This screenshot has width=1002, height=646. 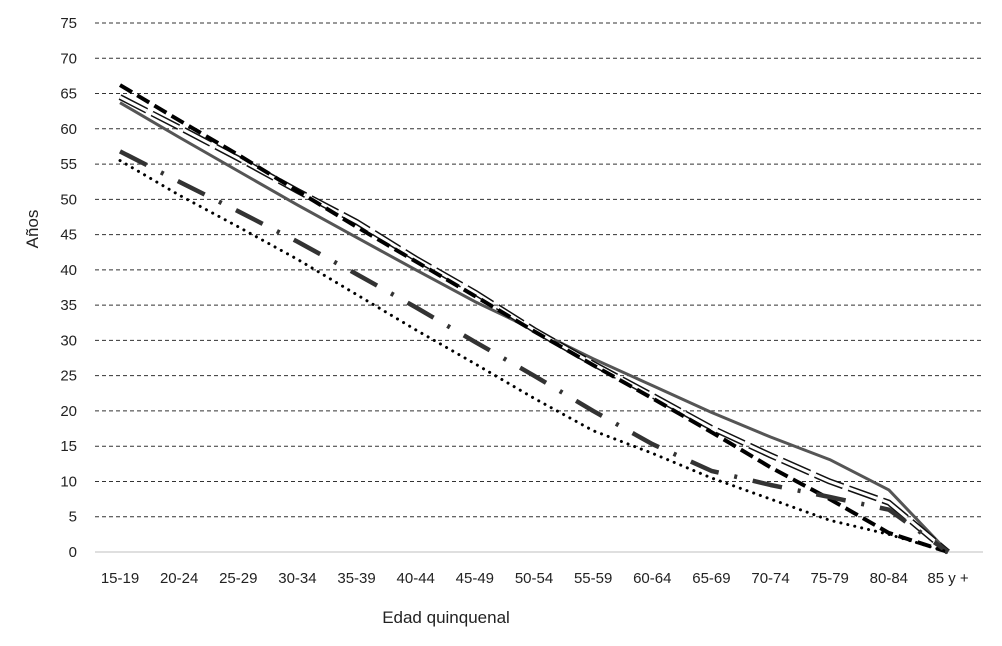 I want to click on y-tick-label: 65, so click(x=68, y=94).